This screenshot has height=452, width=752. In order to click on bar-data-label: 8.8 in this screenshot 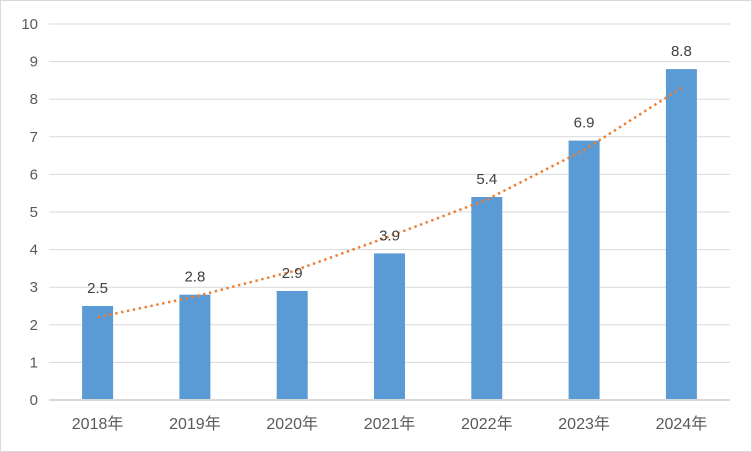, I will do `click(681, 51)`.